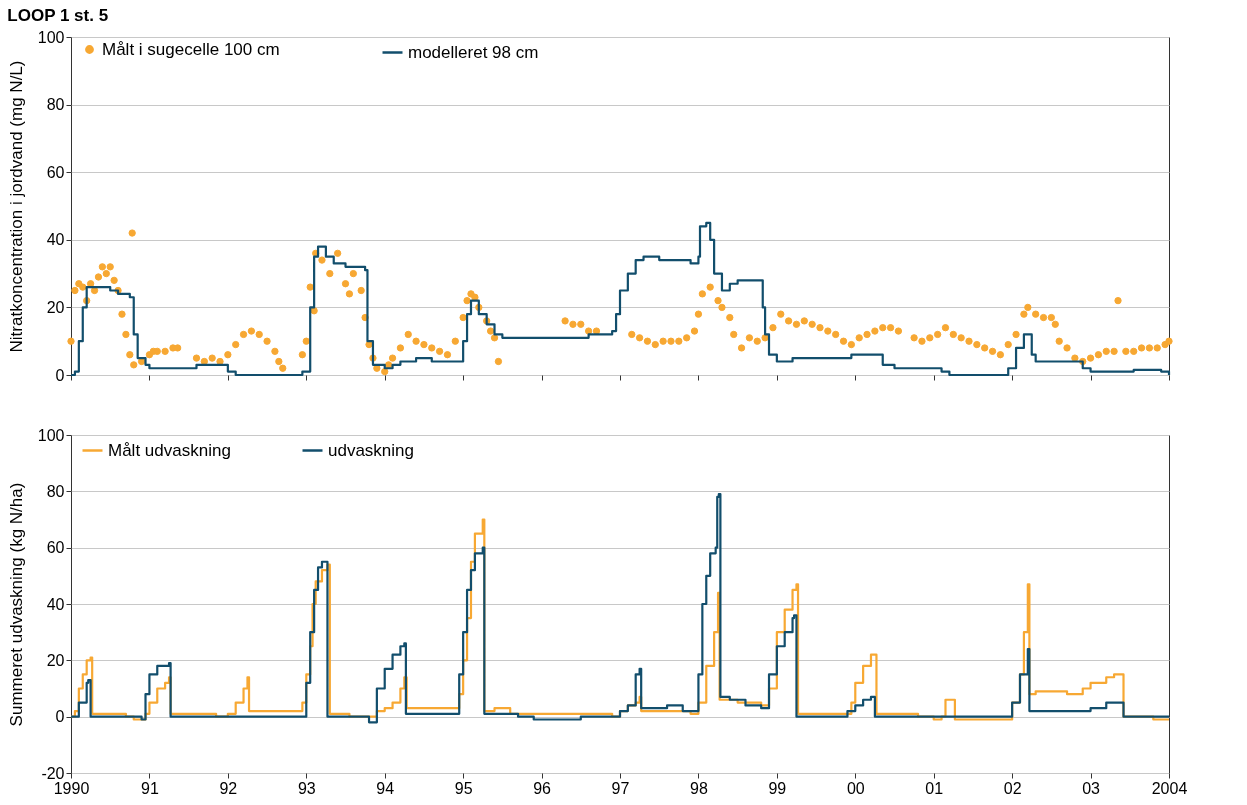 Image resolution: width=1247 pixels, height=805 pixels. Describe the element at coordinates (1169, 788) in the screenshot. I see `x-tick-label: 2004` at that location.